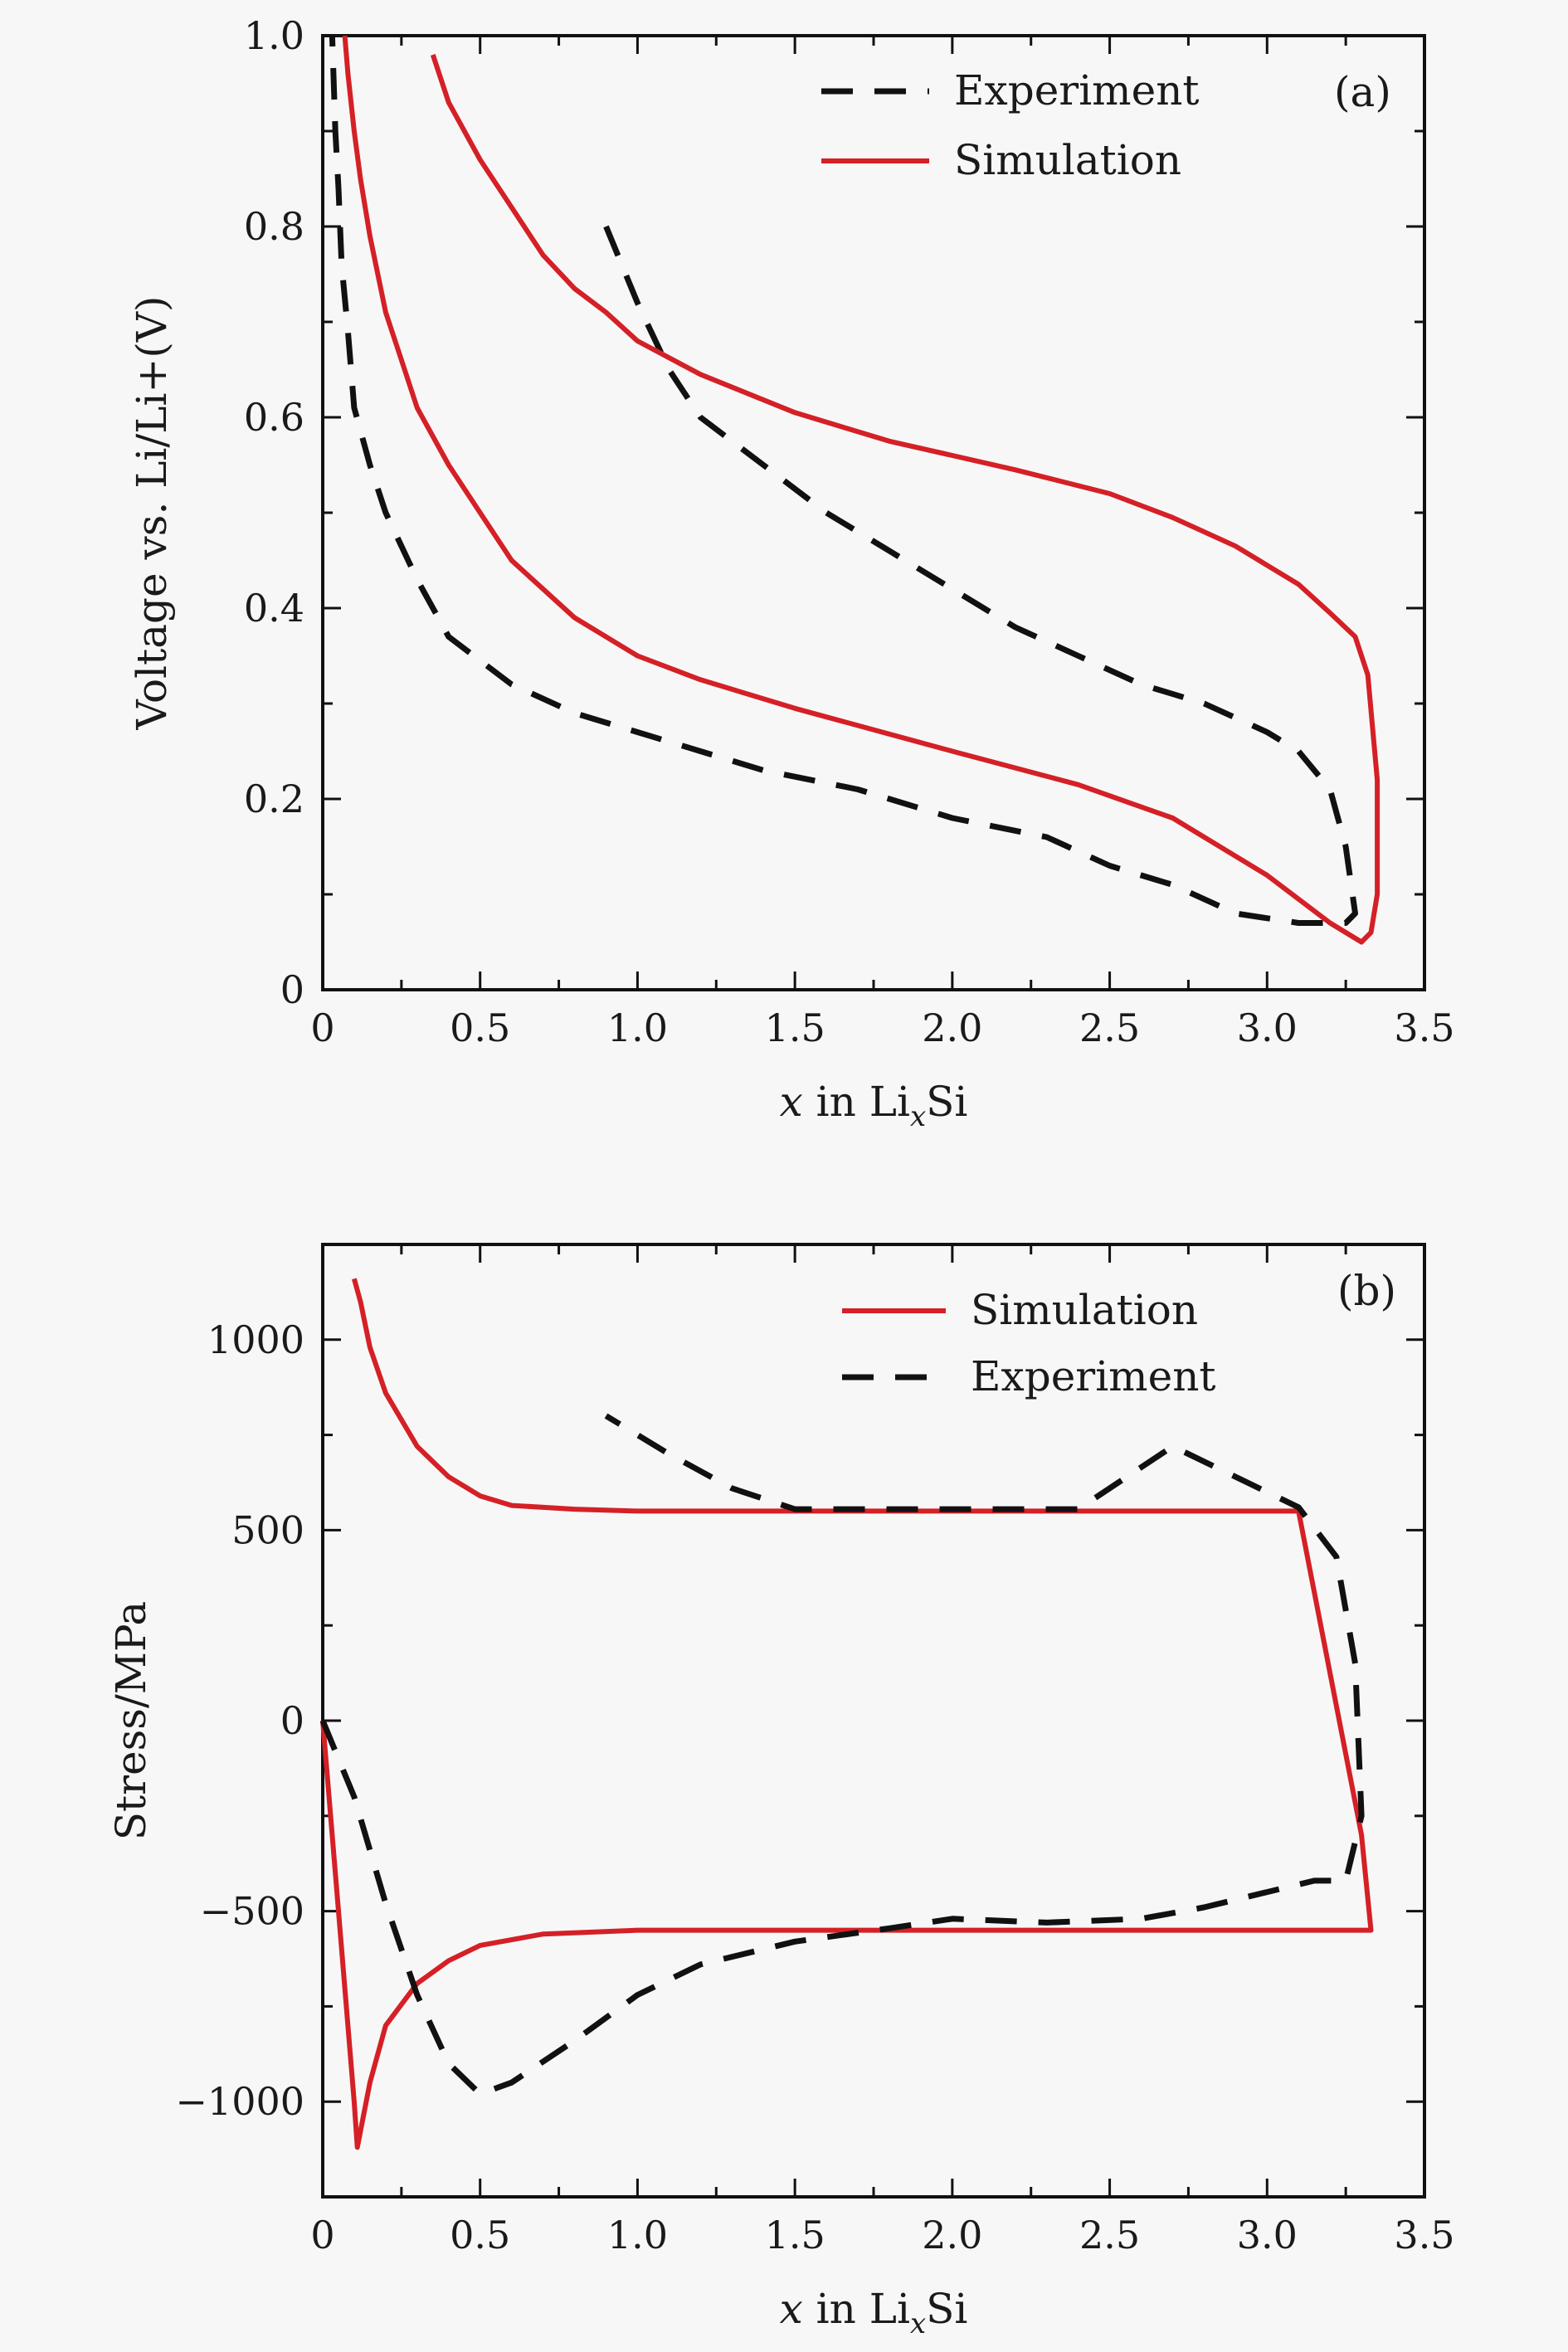  Describe the element at coordinates (274, 799) in the screenshot. I see `y-tick-label: 0.2` at that location.